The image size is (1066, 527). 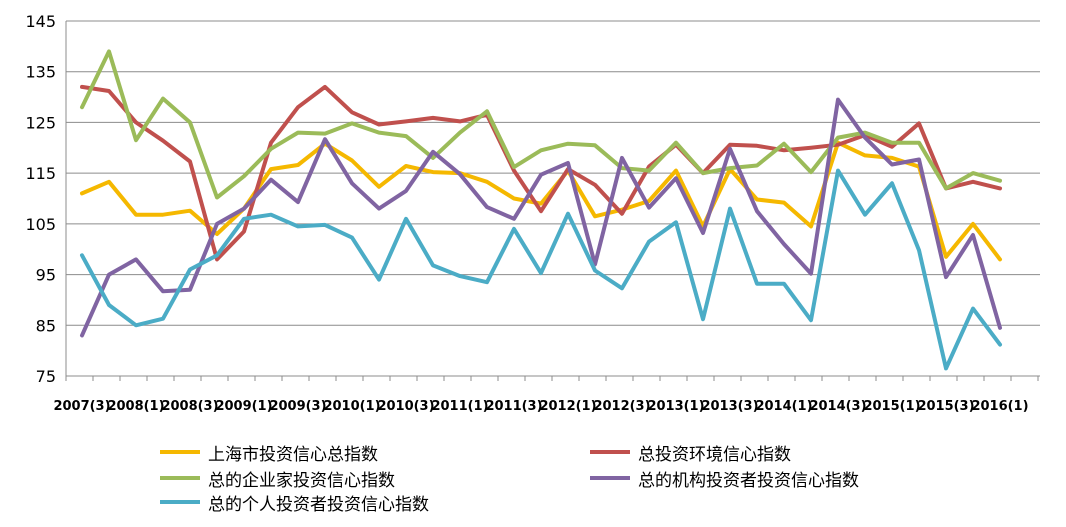 I want to click on legend-swatch-individual, so click(x=180, y=502).